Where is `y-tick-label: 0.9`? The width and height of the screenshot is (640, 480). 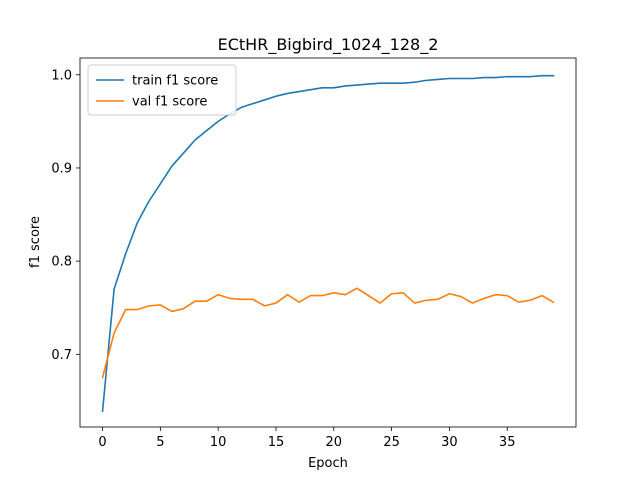 y-tick-label: 0.9 is located at coordinates (61, 168).